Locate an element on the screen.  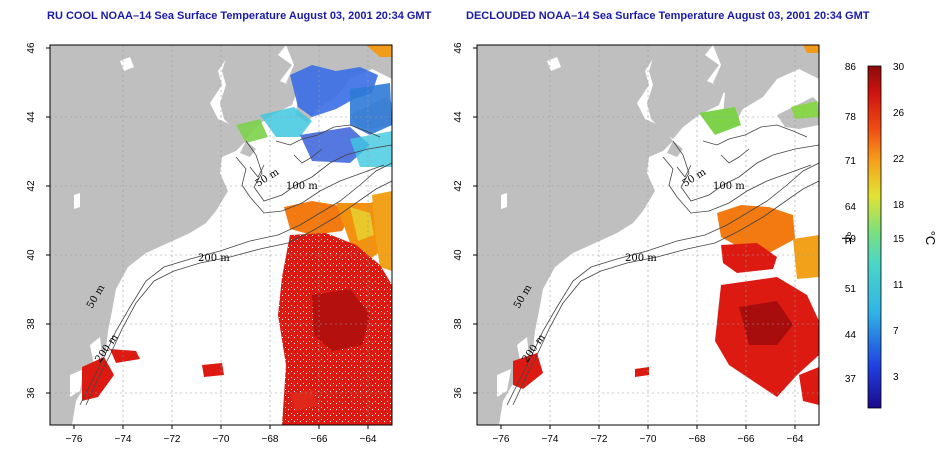
celsius-tick: 18 is located at coordinates (899, 205).